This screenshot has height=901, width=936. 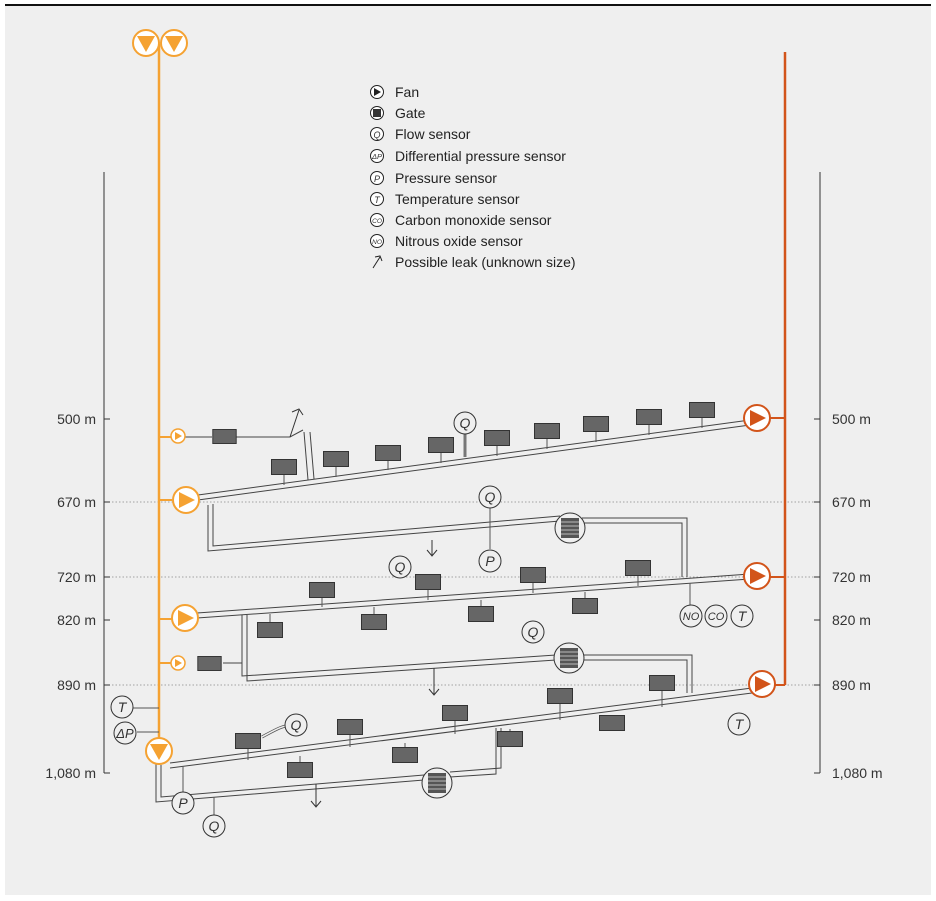 I want to click on legend-symbol: CO, so click(x=377, y=221).